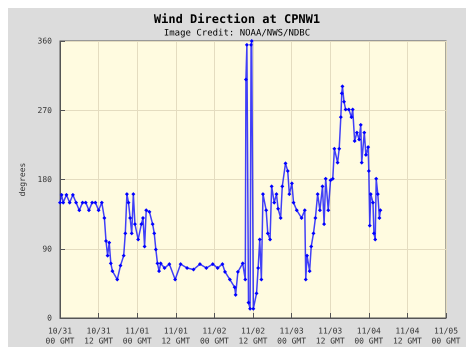  Describe the element at coordinates (291, 336) in the screenshot. I see `x-tick-label: 11/03 00 GMT` at that location.